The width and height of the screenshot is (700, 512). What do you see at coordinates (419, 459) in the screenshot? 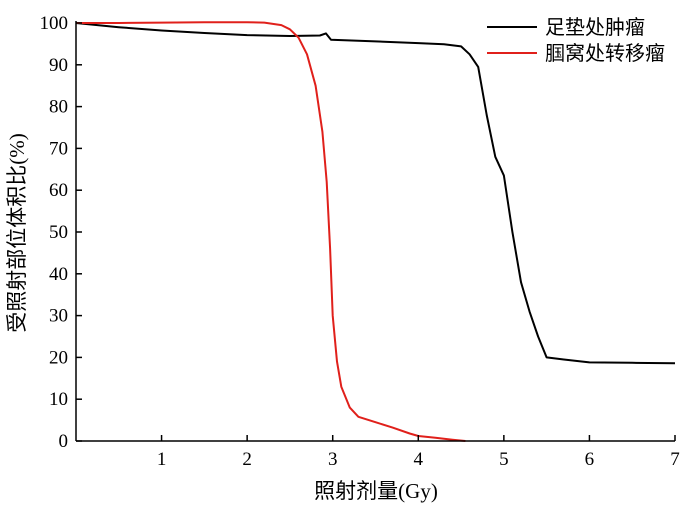
I see `x-tick-label: 4` at bounding box center [419, 459].